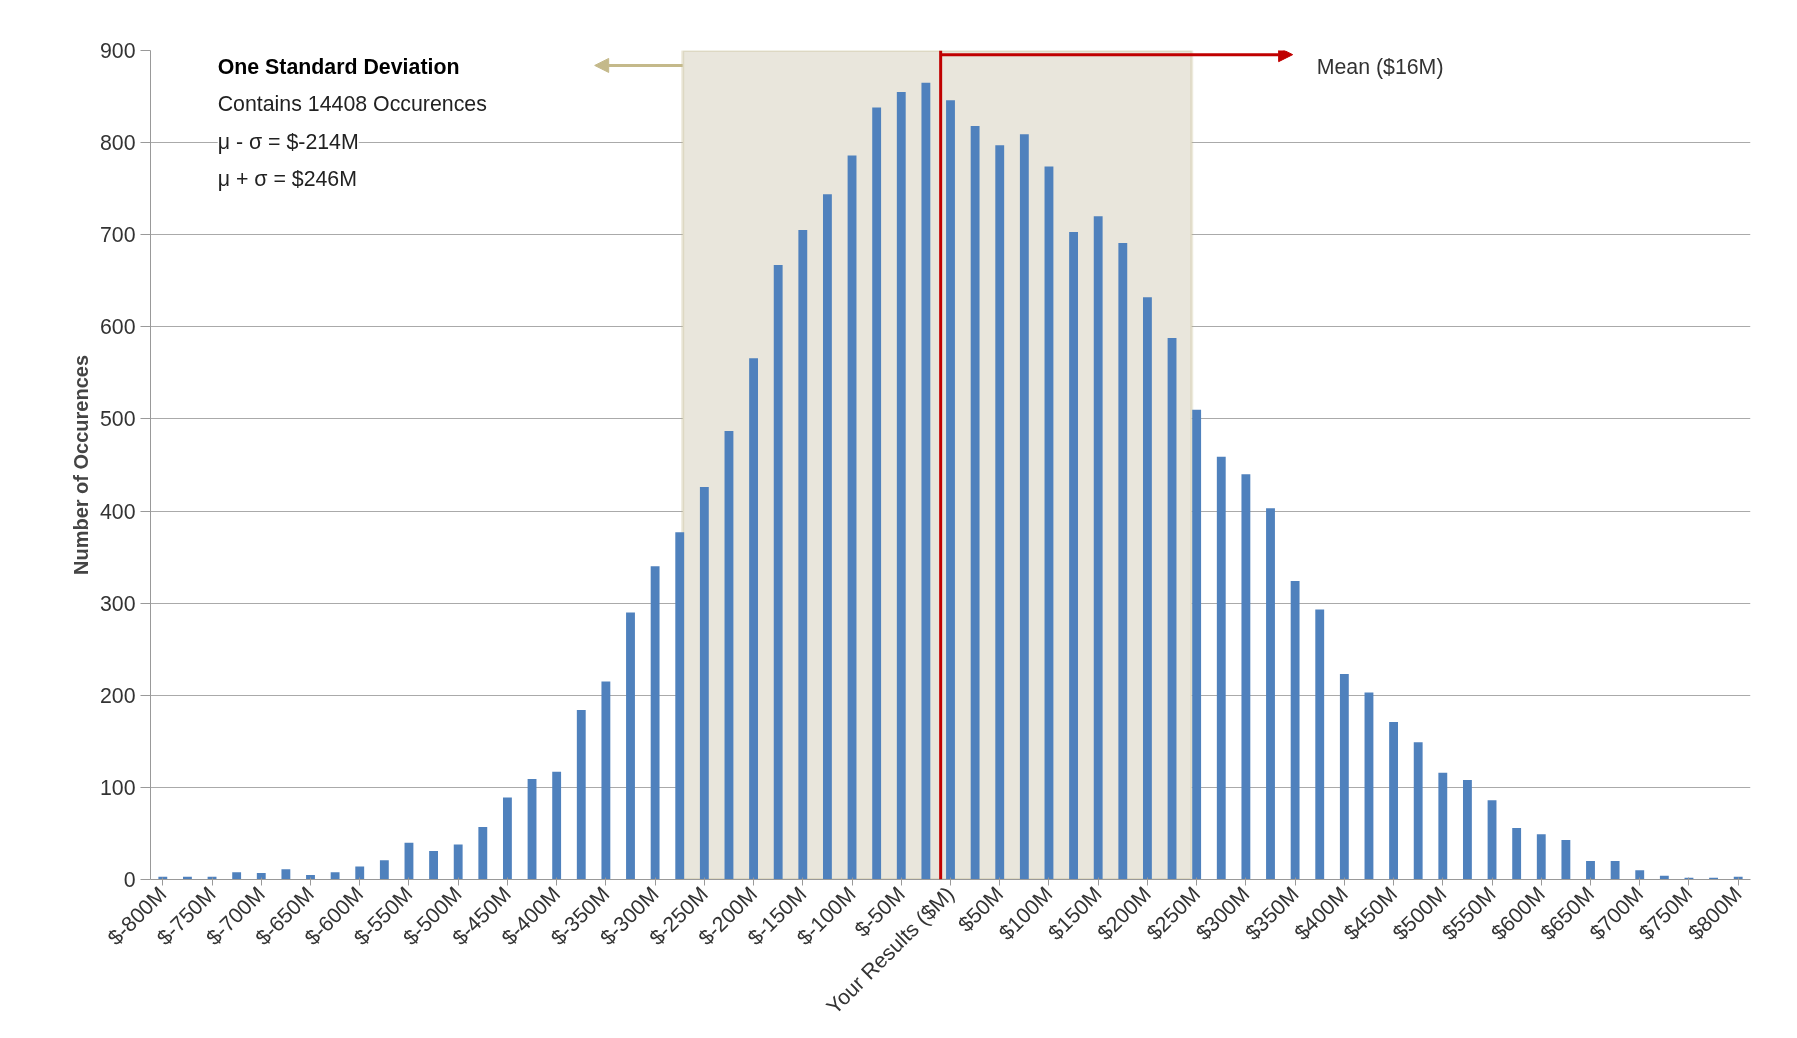  What do you see at coordinates (338, 67) in the screenshot?
I see `annotation: One Standard Deviation` at bounding box center [338, 67].